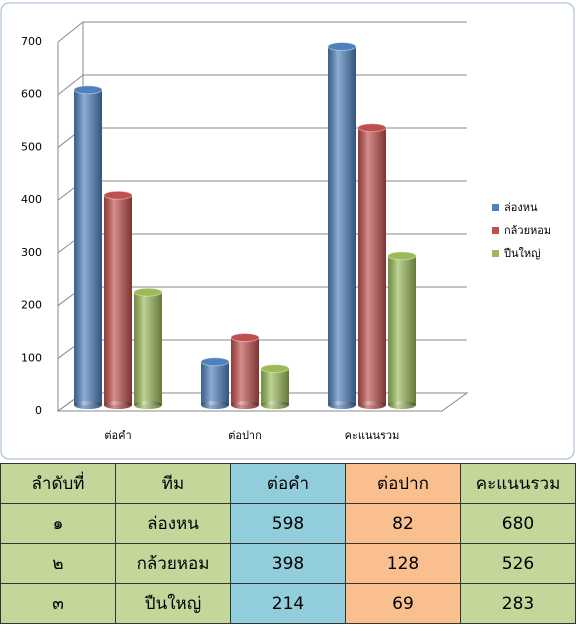 This screenshot has width=576, height=628. What do you see at coordinates (31, 305) in the screenshot?
I see `y-tick-label: 200` at bounding box center [31, 305].